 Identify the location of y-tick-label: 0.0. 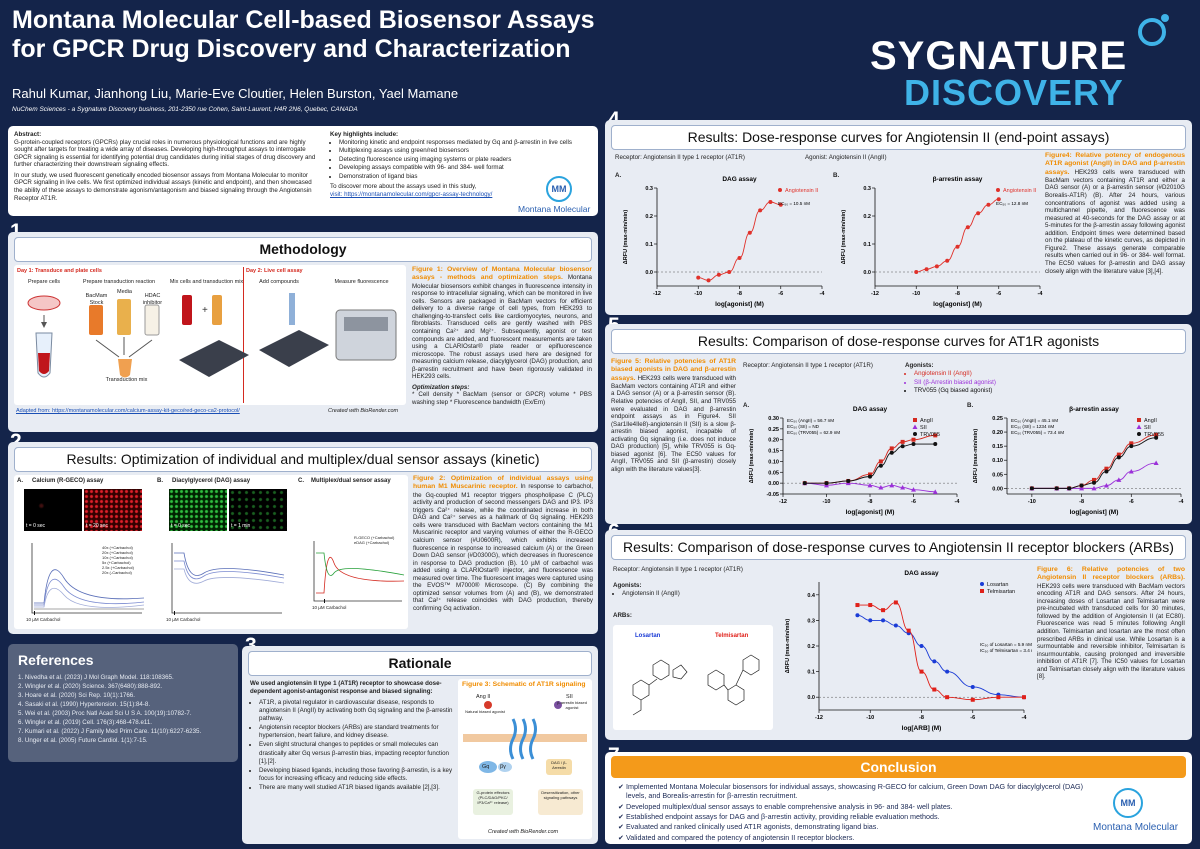
(867, 273).